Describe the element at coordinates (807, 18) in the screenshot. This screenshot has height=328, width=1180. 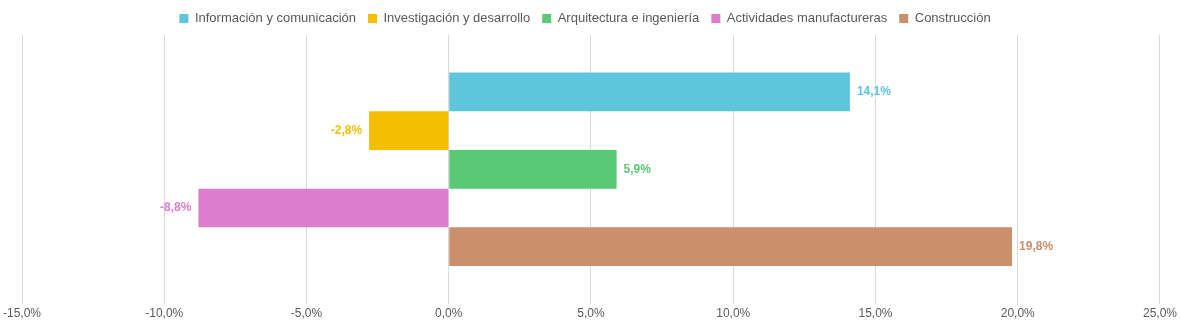
I see `legend-label: Actividades manufactureras` at that location.